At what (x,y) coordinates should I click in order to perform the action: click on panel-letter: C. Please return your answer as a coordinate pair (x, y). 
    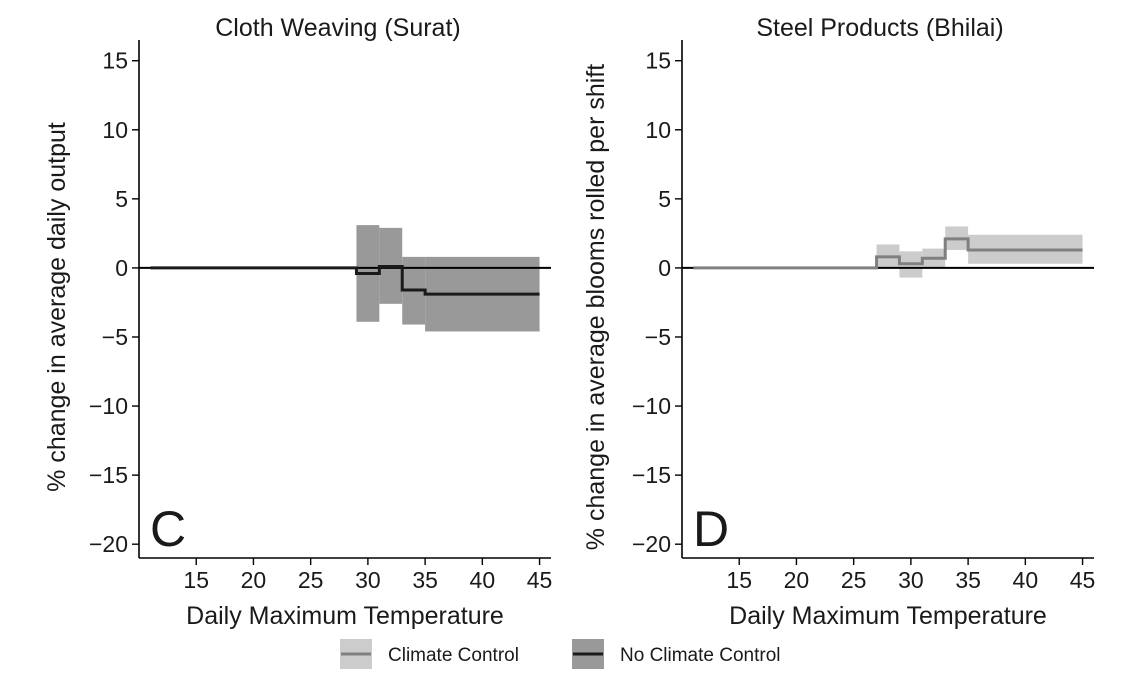
    Looking at the image, I should click on (168, 529).